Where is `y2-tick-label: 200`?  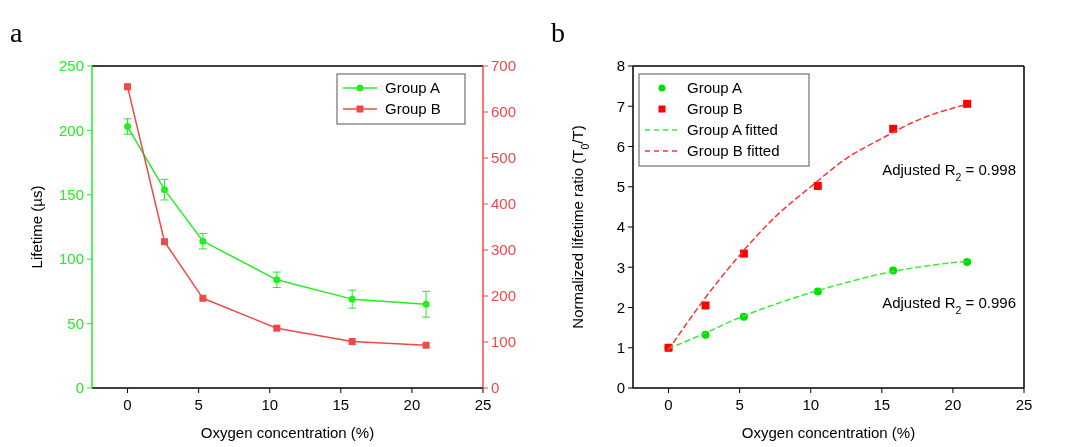 y2-tick-label: 200 is located at coordinates (504, 296).